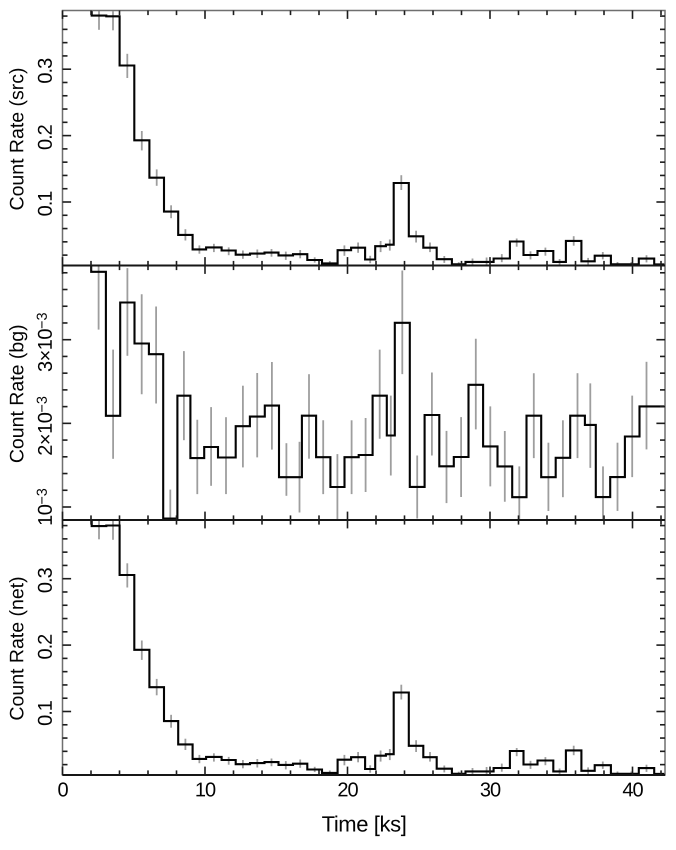 This screenshot has width=676, height=850. I want to click on svg-text: 20, so click(347, 790).